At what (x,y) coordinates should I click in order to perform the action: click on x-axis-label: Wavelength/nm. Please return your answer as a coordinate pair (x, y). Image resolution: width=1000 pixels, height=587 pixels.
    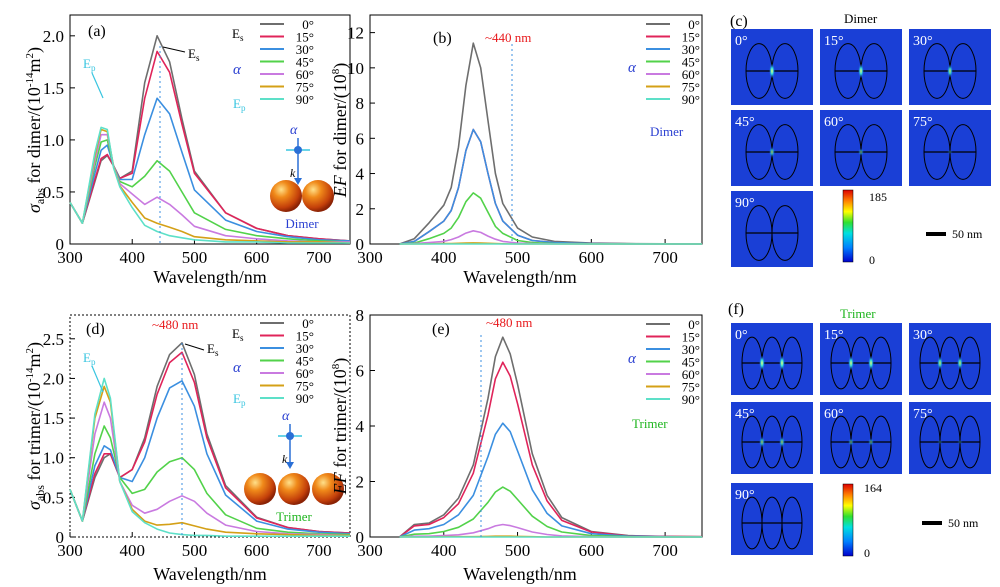
    Looking at the image, I should click on (520, 277).